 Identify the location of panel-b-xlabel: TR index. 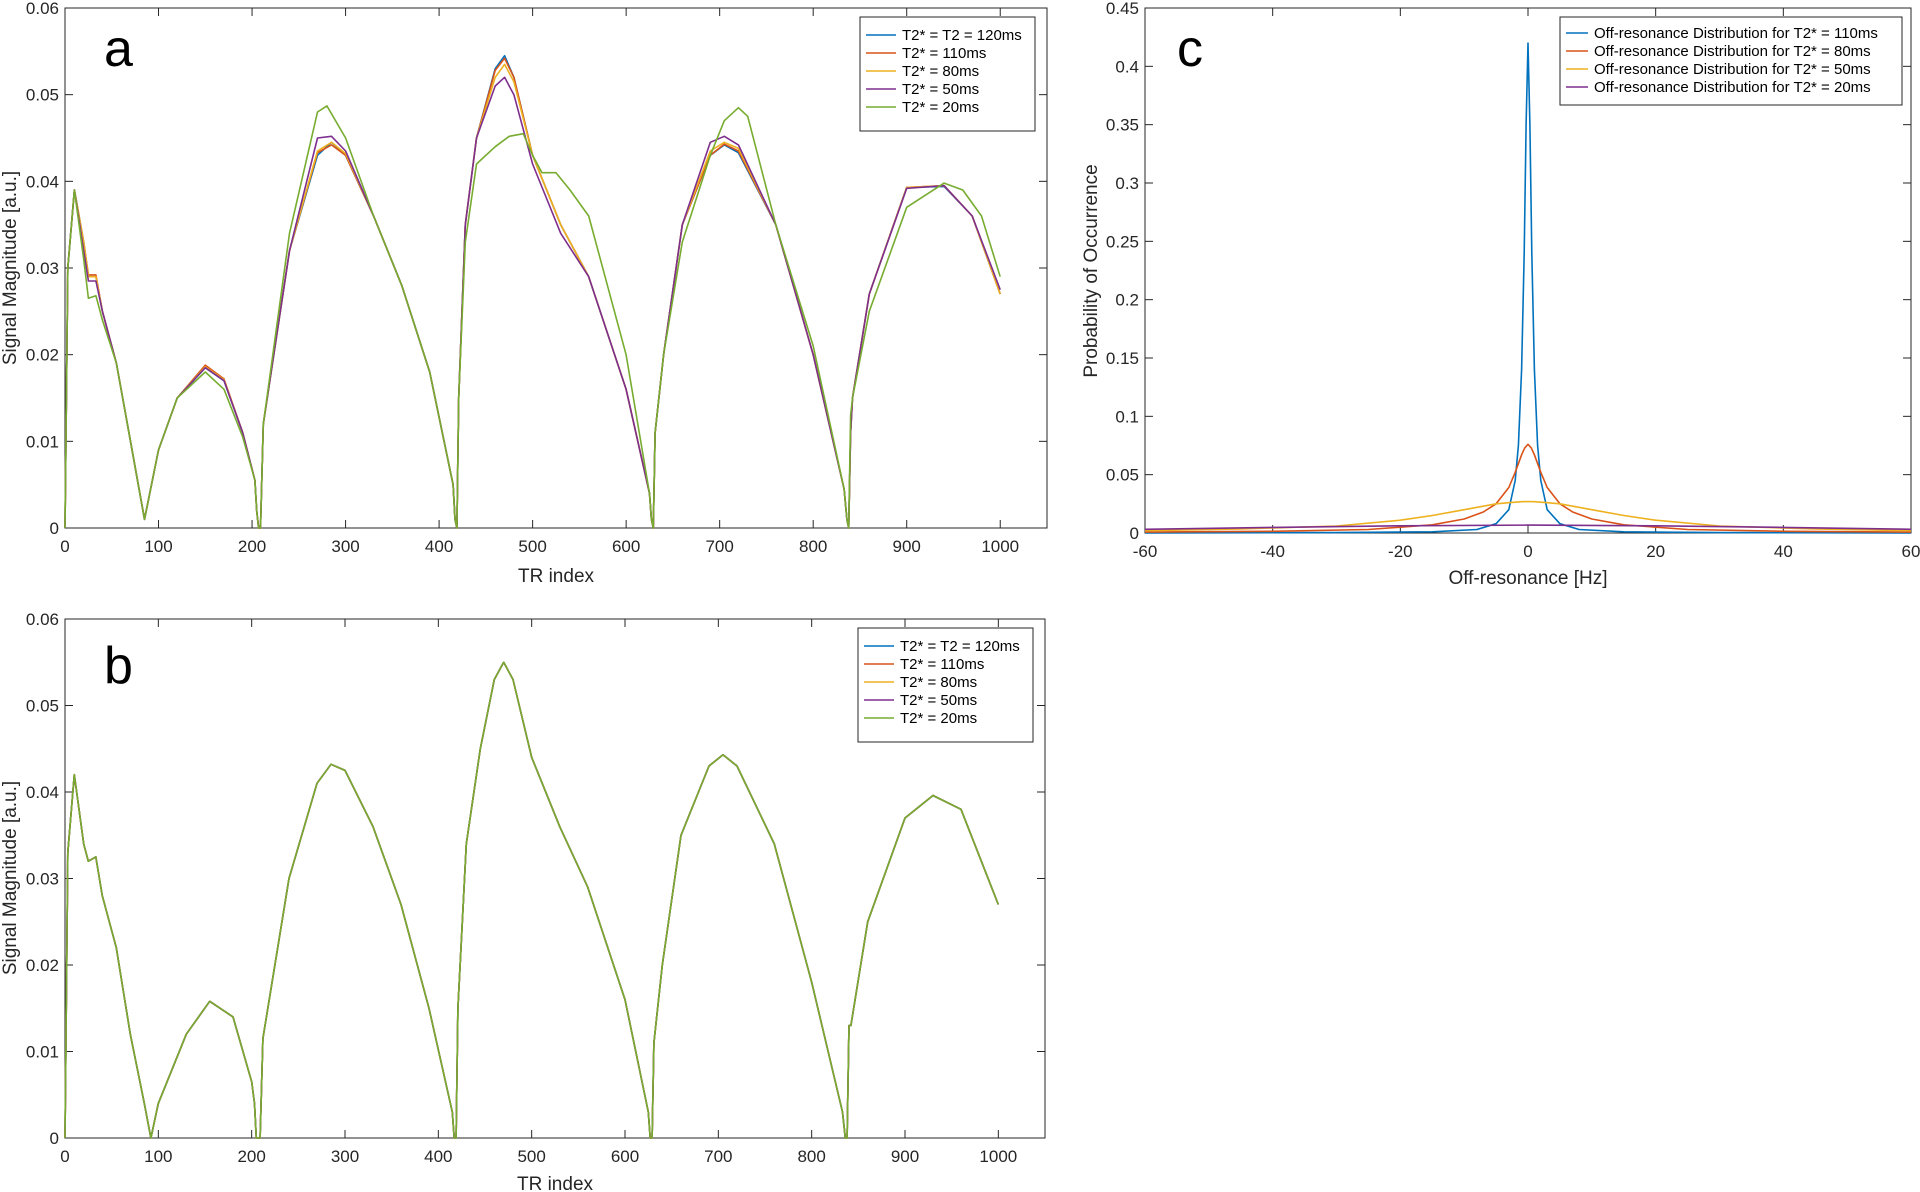
(555, 1183).